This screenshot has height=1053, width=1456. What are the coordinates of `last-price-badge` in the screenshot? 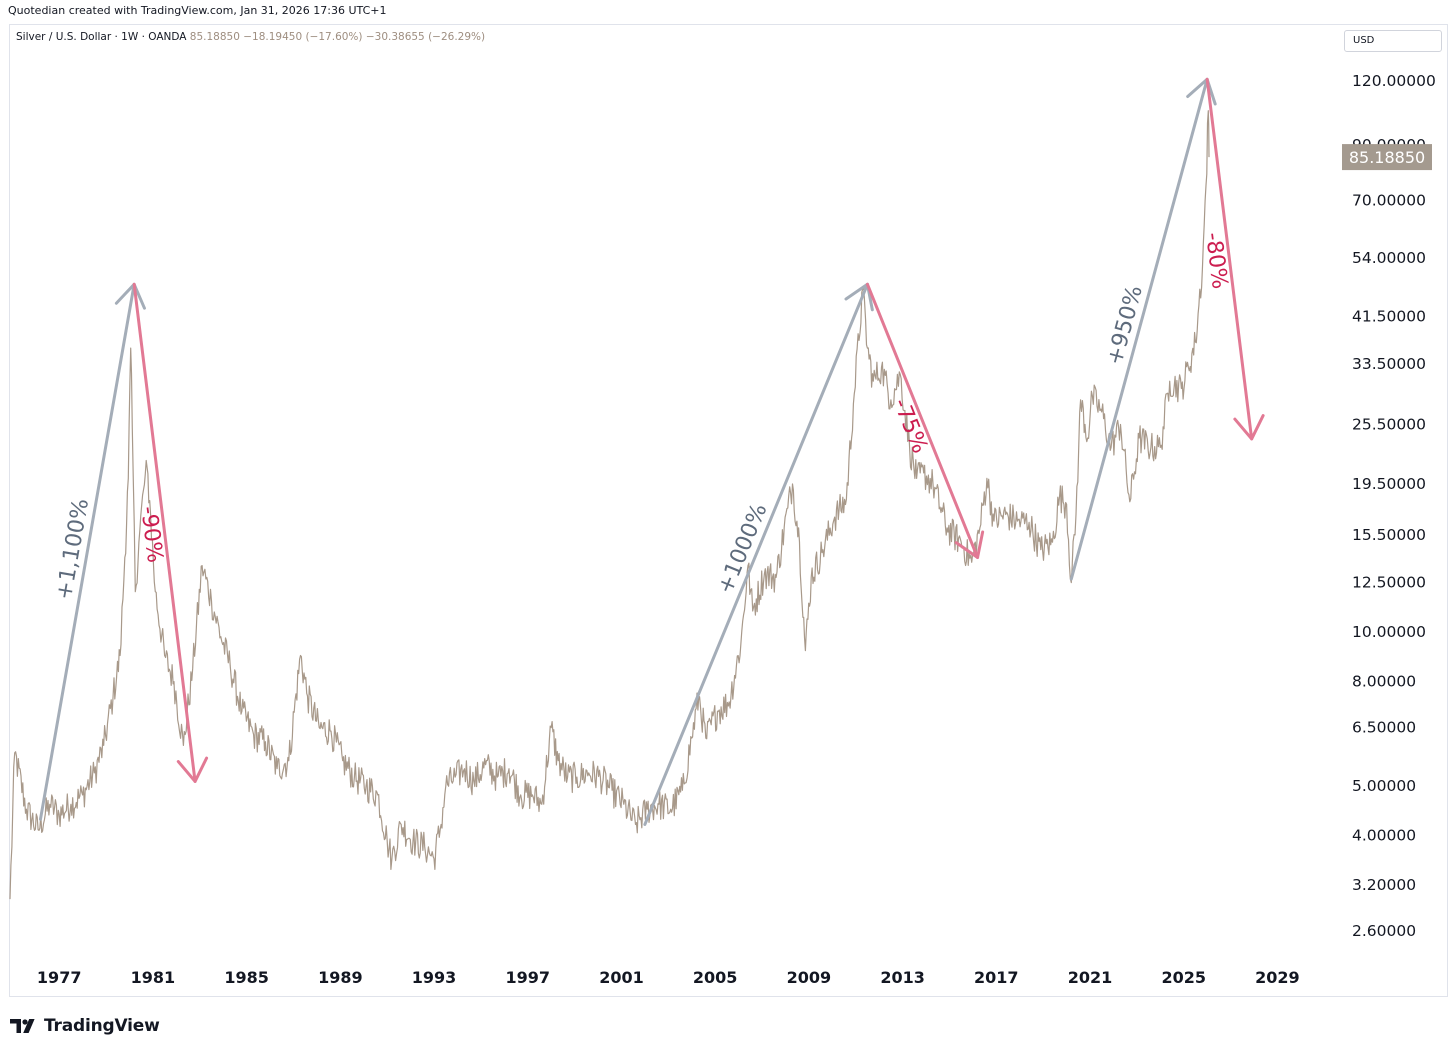 It's located at (1387, 157).